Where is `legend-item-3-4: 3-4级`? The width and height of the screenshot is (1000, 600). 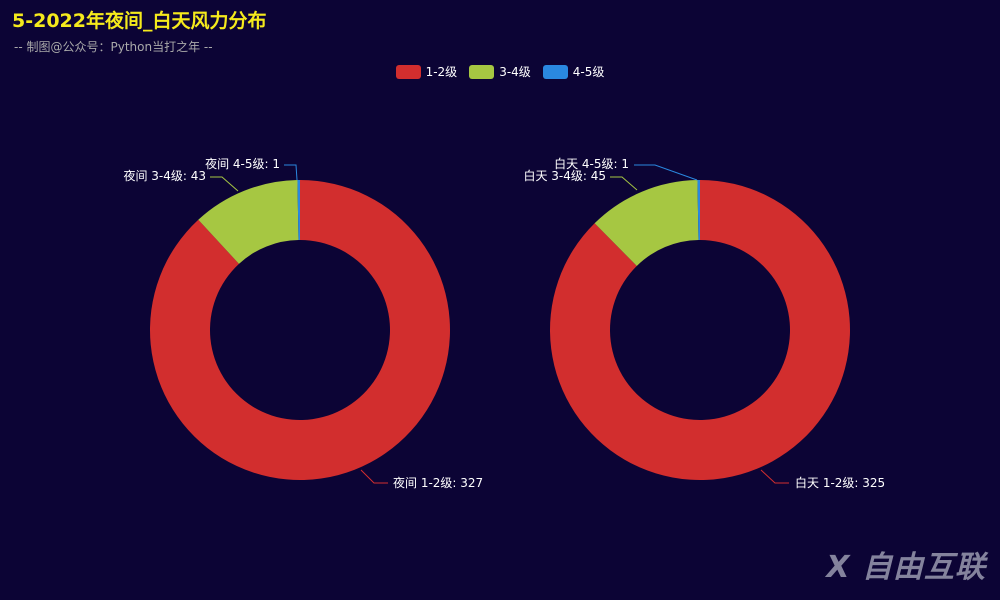
legend-item-3-4: 3-4级 is located at coordinates (500, 71).